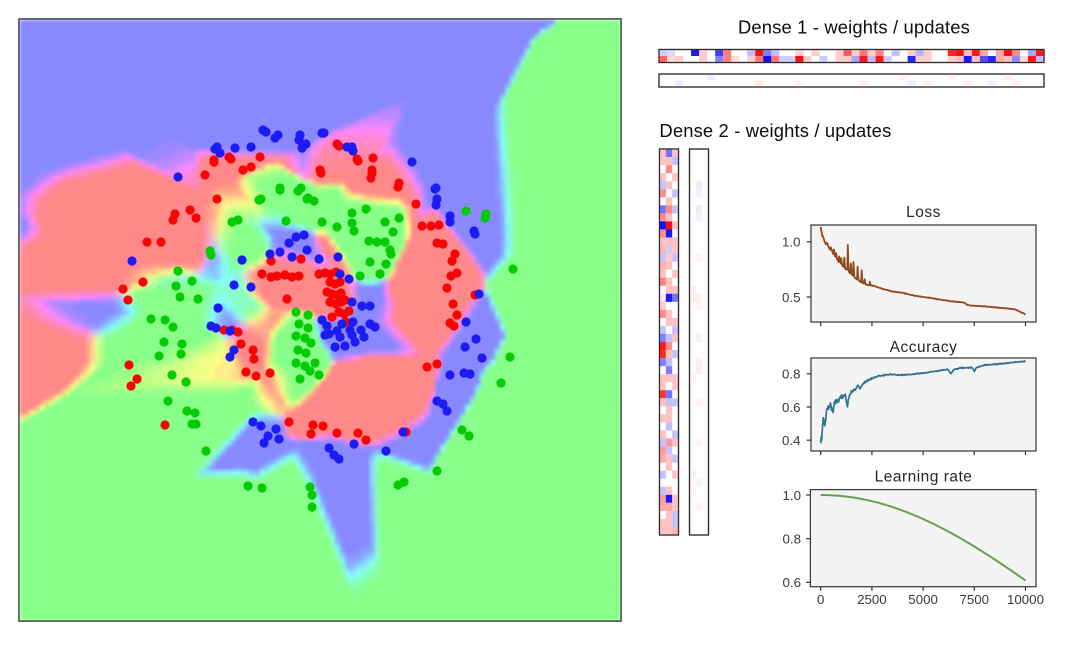  What do you see at coordinates (791, 440) in the screenshot?
I see `svg-text: 0.4` at bounding box center [791, 440].